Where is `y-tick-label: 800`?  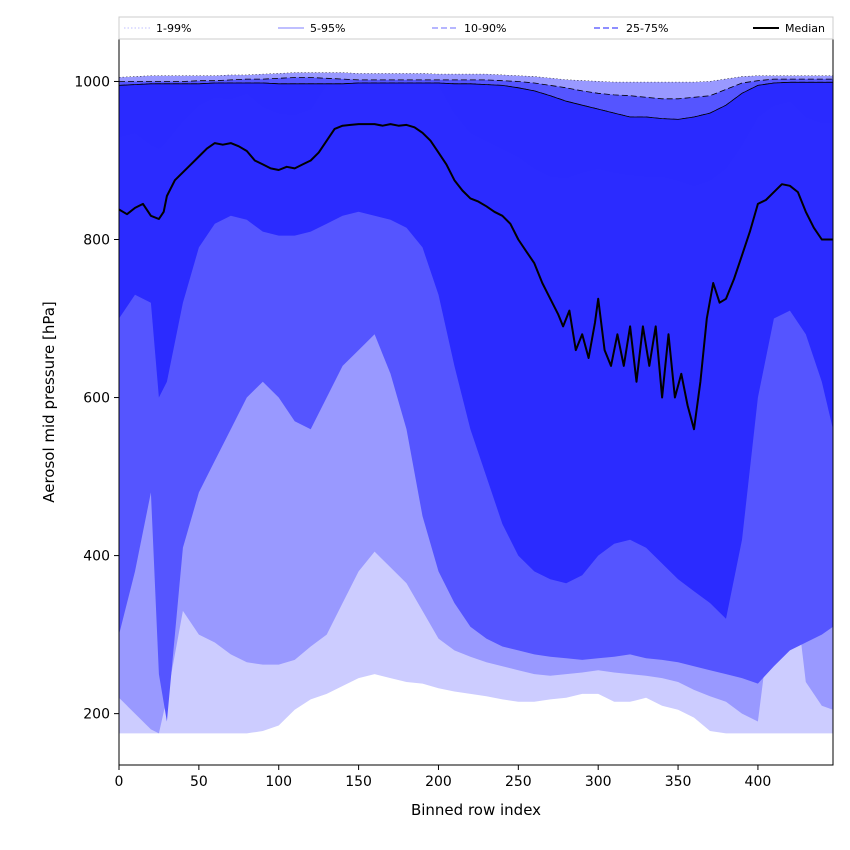 y-tick-label: 800 is located at coordinates (96, 241).